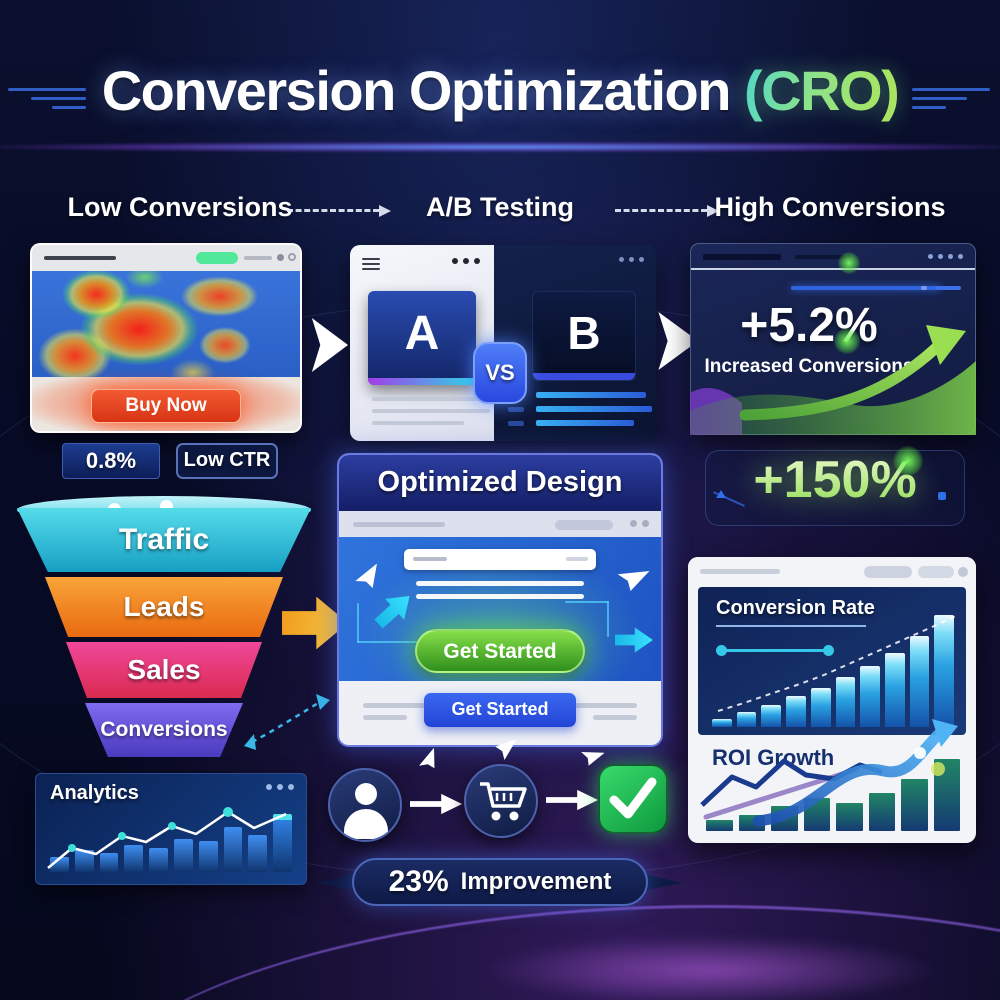 The image size is (1000, 1000). Describe the element at coordinates (833, 790) in the screenshot. I see `roi-bar-chart` at that location.